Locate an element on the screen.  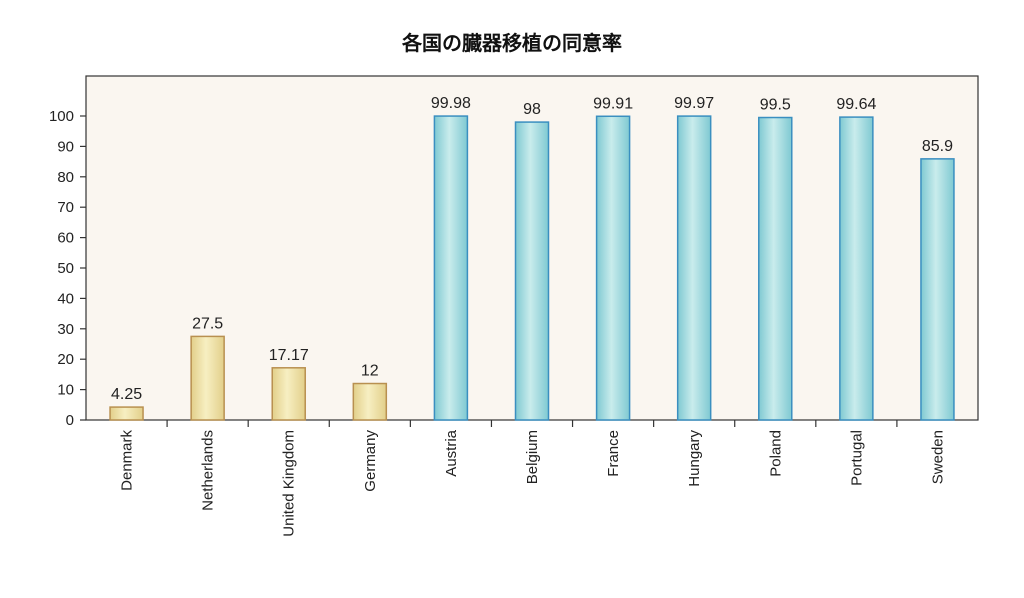
chart-title: 各国の臓器移植の同意率 is located at coordinates (511, 43).